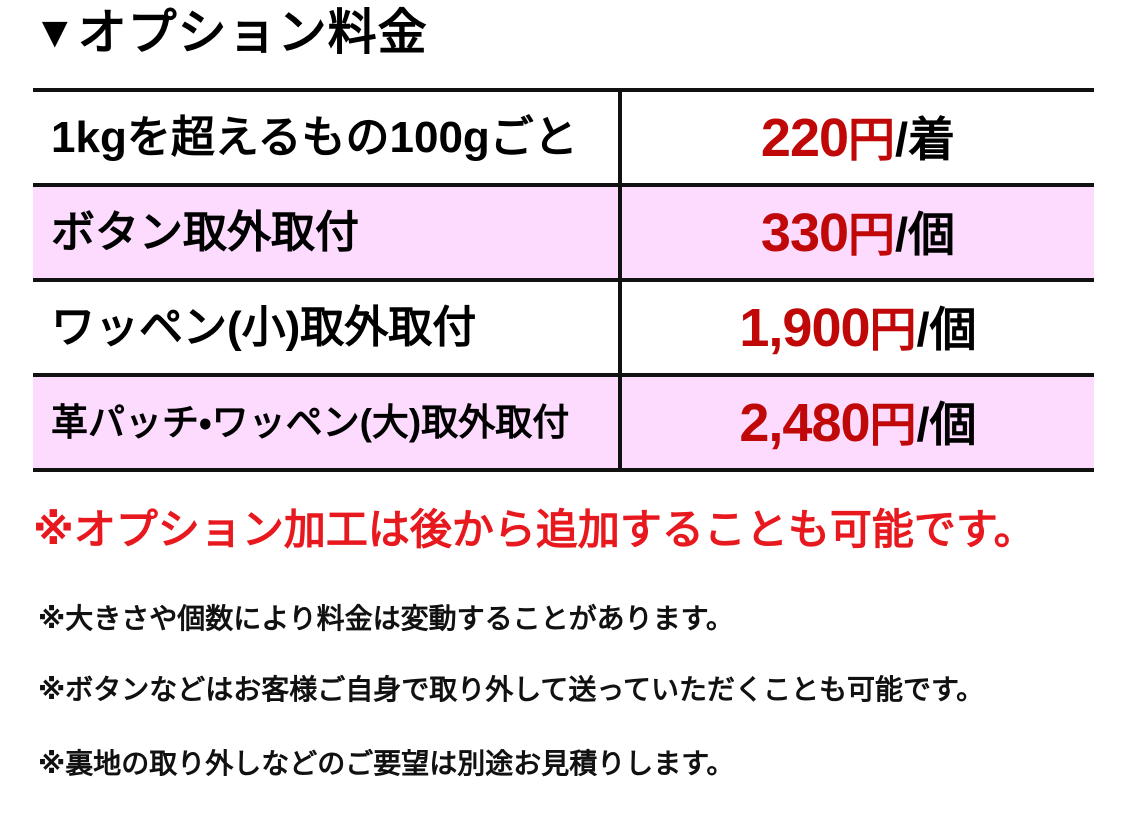  Describe the element at coordinates (314, 137) in the screenshot. I see `row-label: 1kgを超えるもの100gごと` at that location.